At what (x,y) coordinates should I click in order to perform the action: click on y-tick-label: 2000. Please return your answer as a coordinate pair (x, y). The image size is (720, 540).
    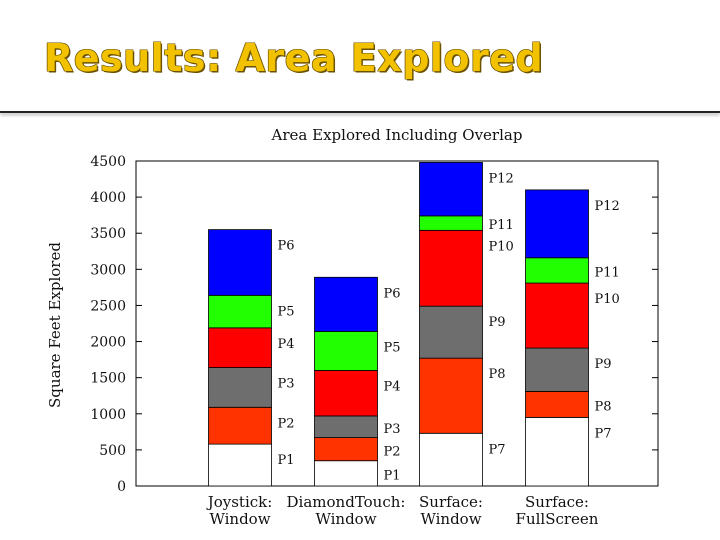
    Looking at the image, I should click on (108, 343).